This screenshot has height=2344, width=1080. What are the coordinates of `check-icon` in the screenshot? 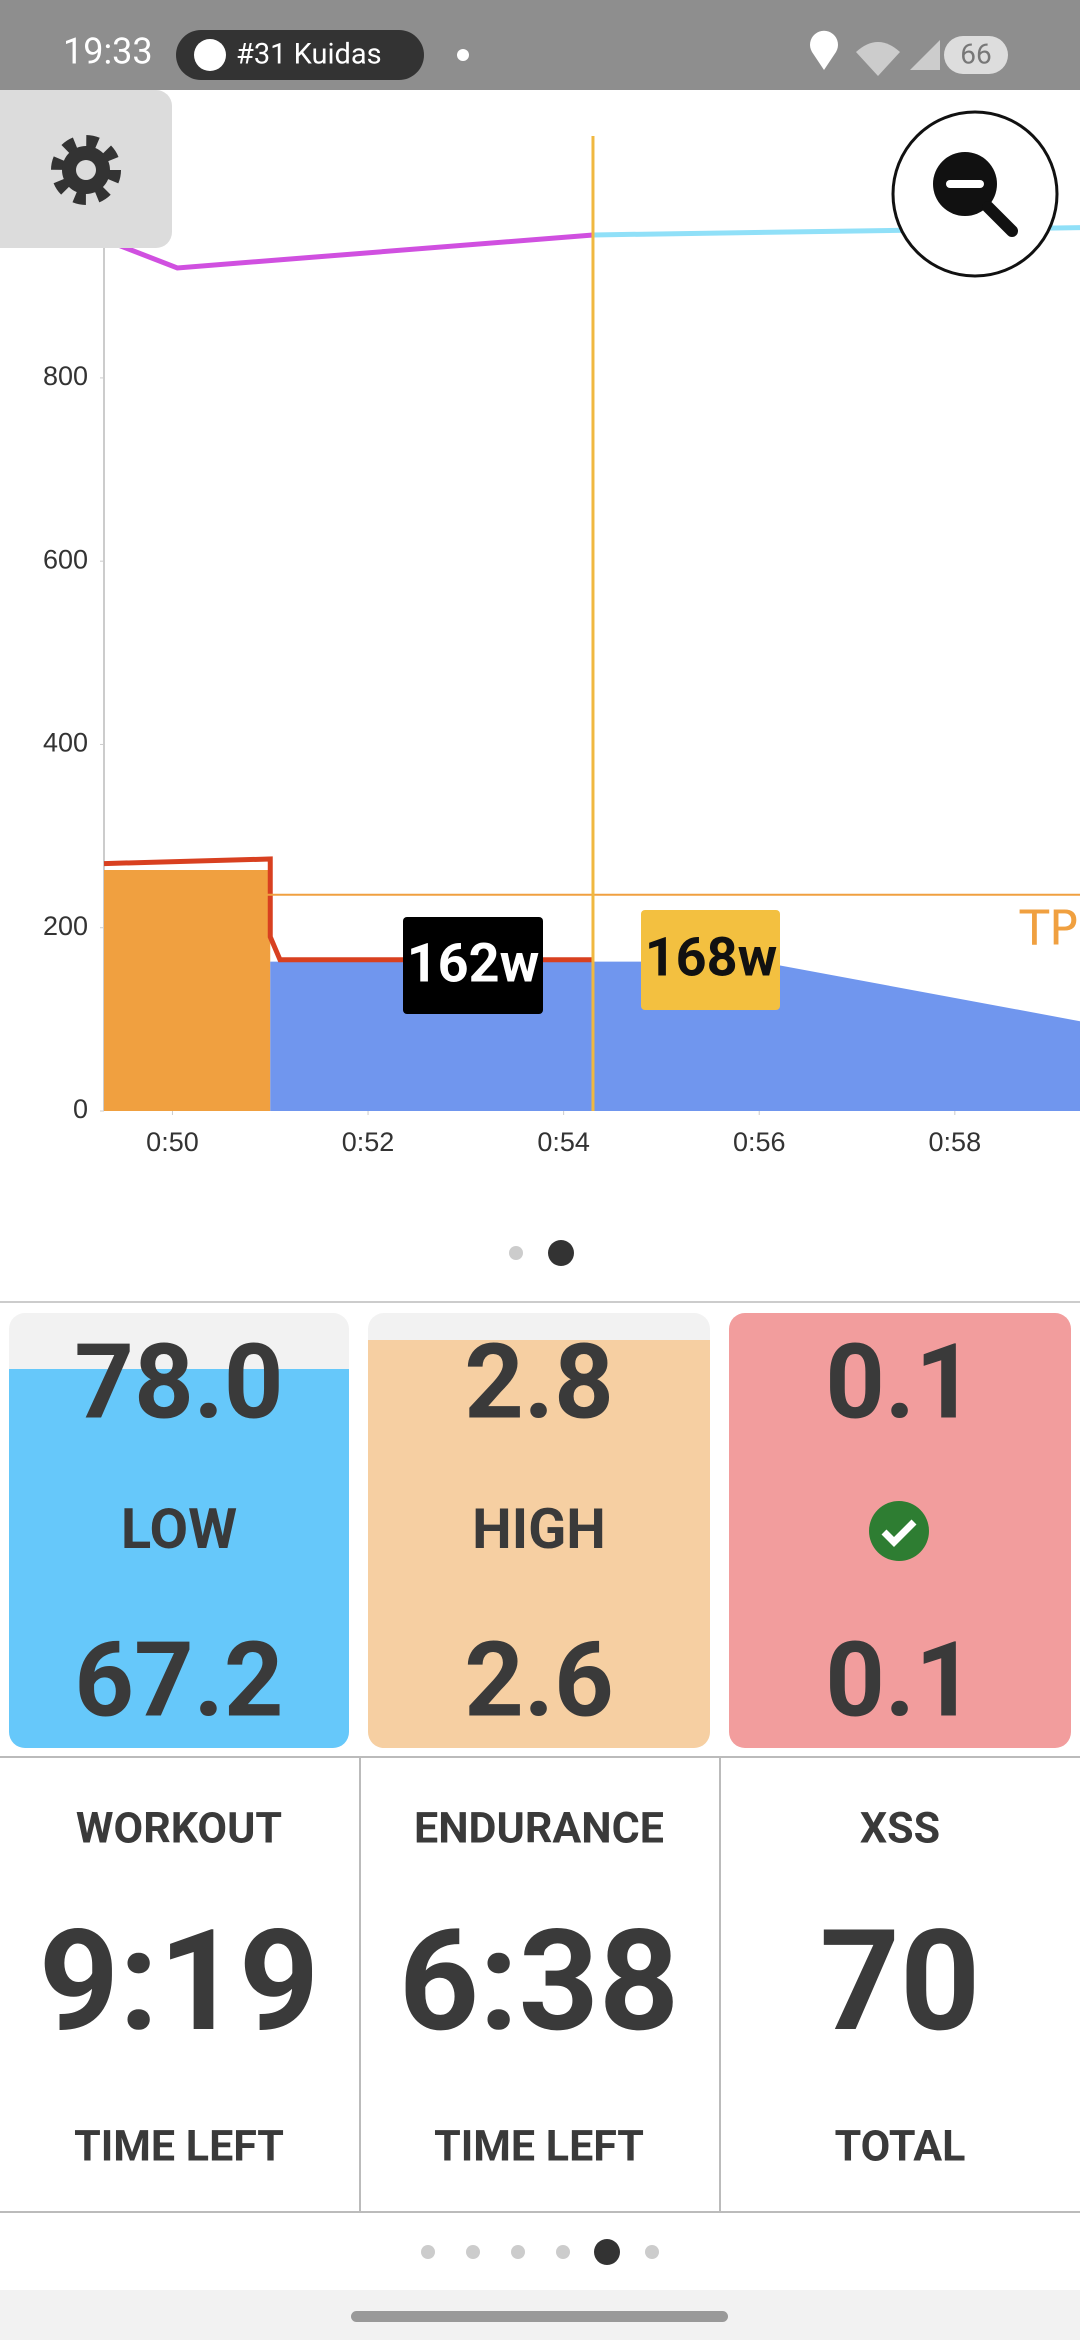 It's located at (899, 1531).